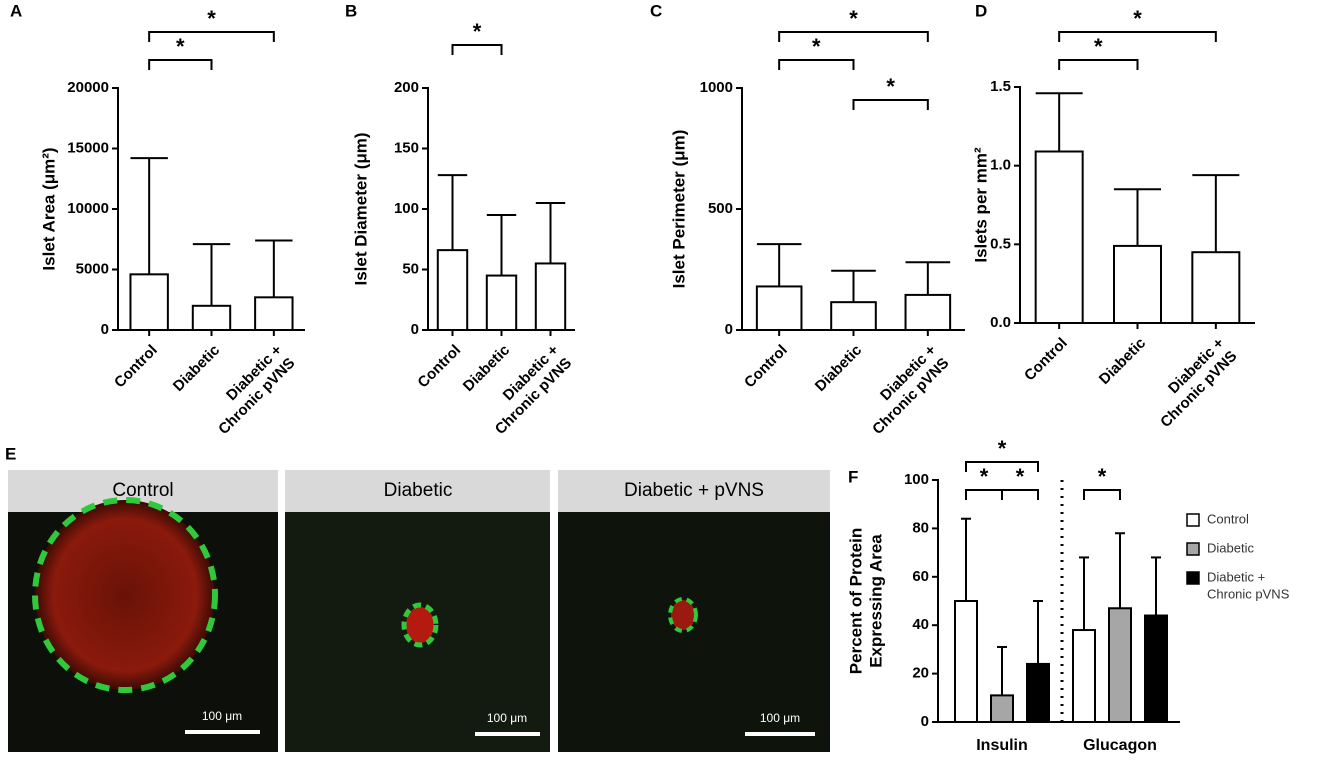  I want to click on panel-label: B, so click(351, 10).